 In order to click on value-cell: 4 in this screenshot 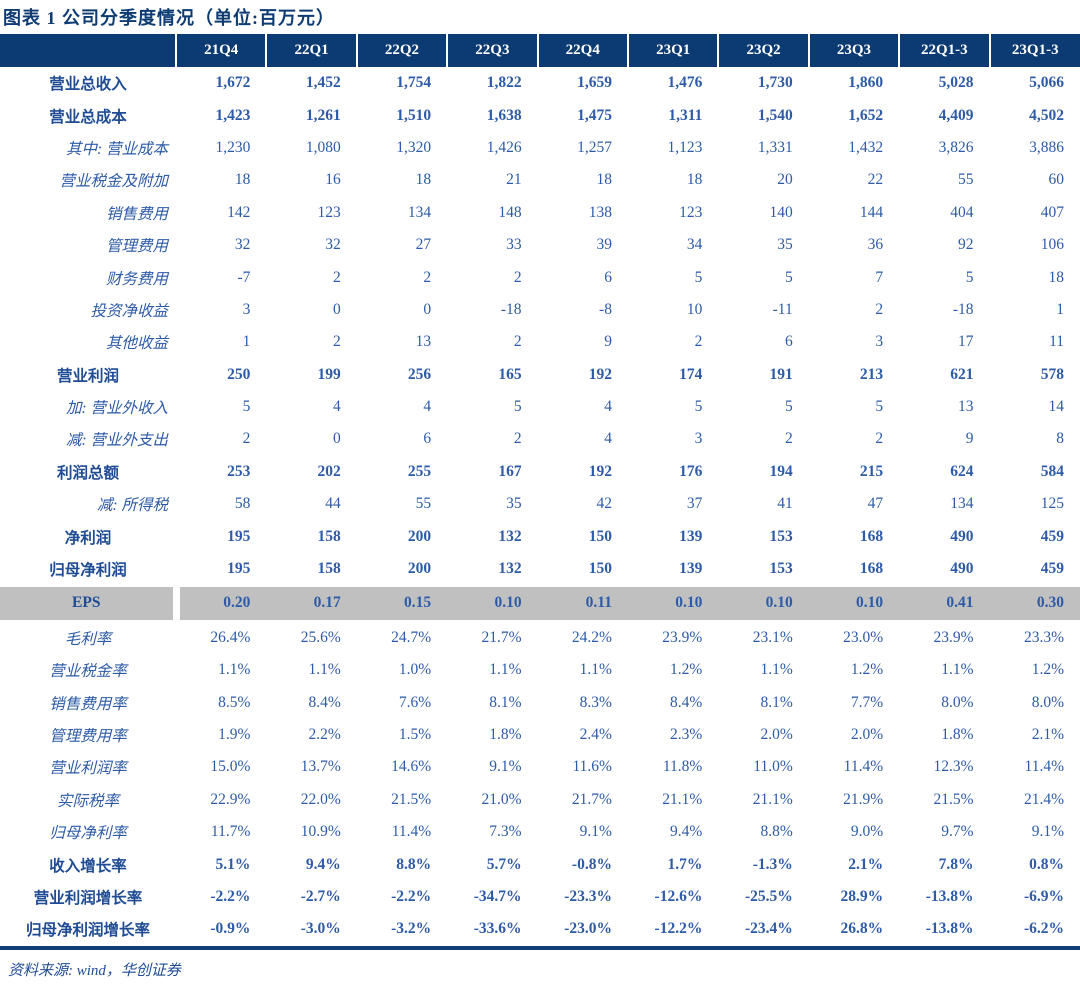, I will do `click(427, 407)`.